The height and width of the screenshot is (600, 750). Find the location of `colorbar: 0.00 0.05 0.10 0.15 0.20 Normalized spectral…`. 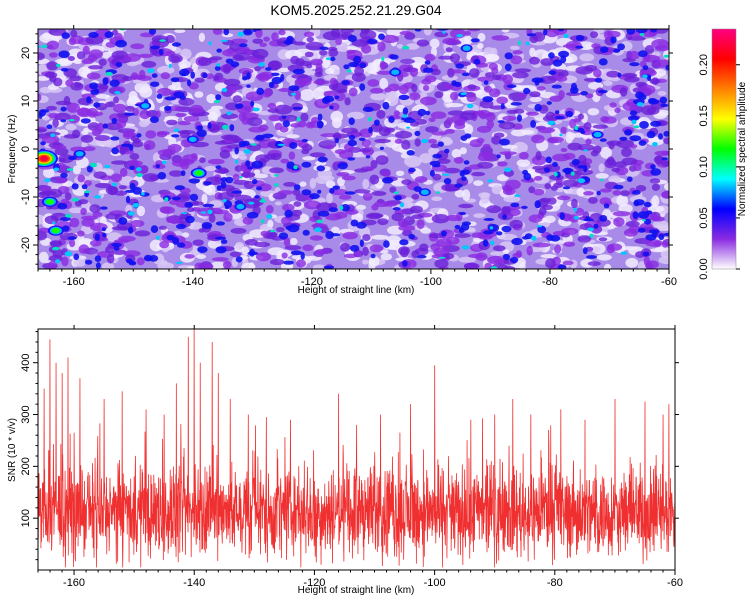

colorbar: 0.00 0.05 0.10 0.15 0.20 Normalized spectral… is located at coordinates (723, 154).